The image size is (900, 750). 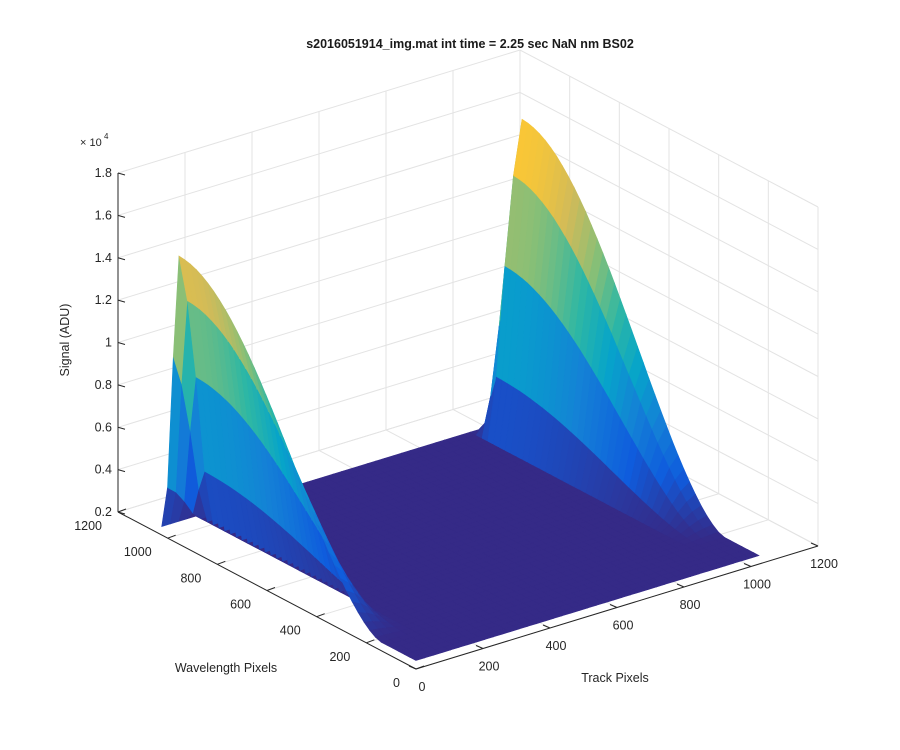 What do you see at coordinates (103, 470) in the screenshot?
I see `z-tick-label: 0.4` at bounding box center [103, 470].